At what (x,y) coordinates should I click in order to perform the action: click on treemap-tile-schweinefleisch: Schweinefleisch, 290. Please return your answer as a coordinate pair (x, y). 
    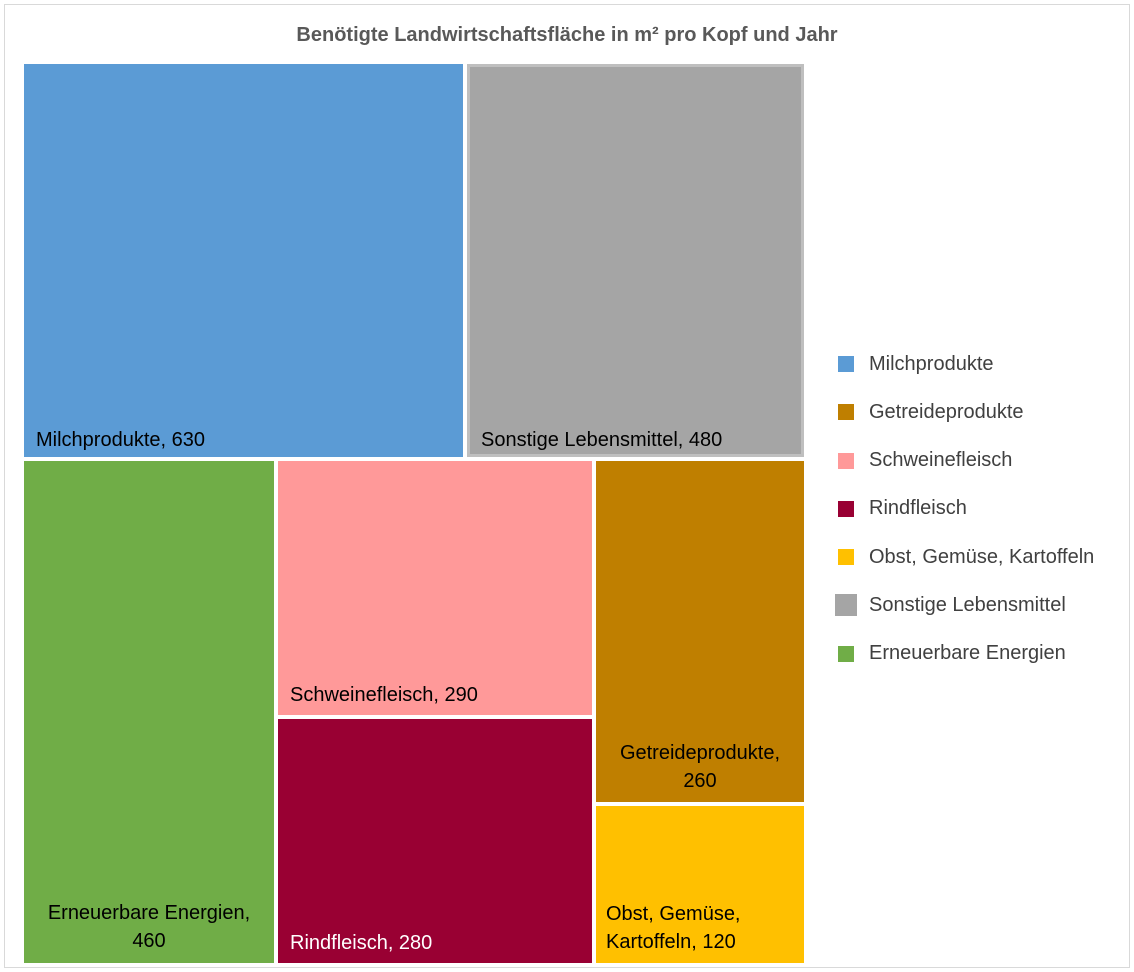
    Looking at the image, I should click on (435, 588).